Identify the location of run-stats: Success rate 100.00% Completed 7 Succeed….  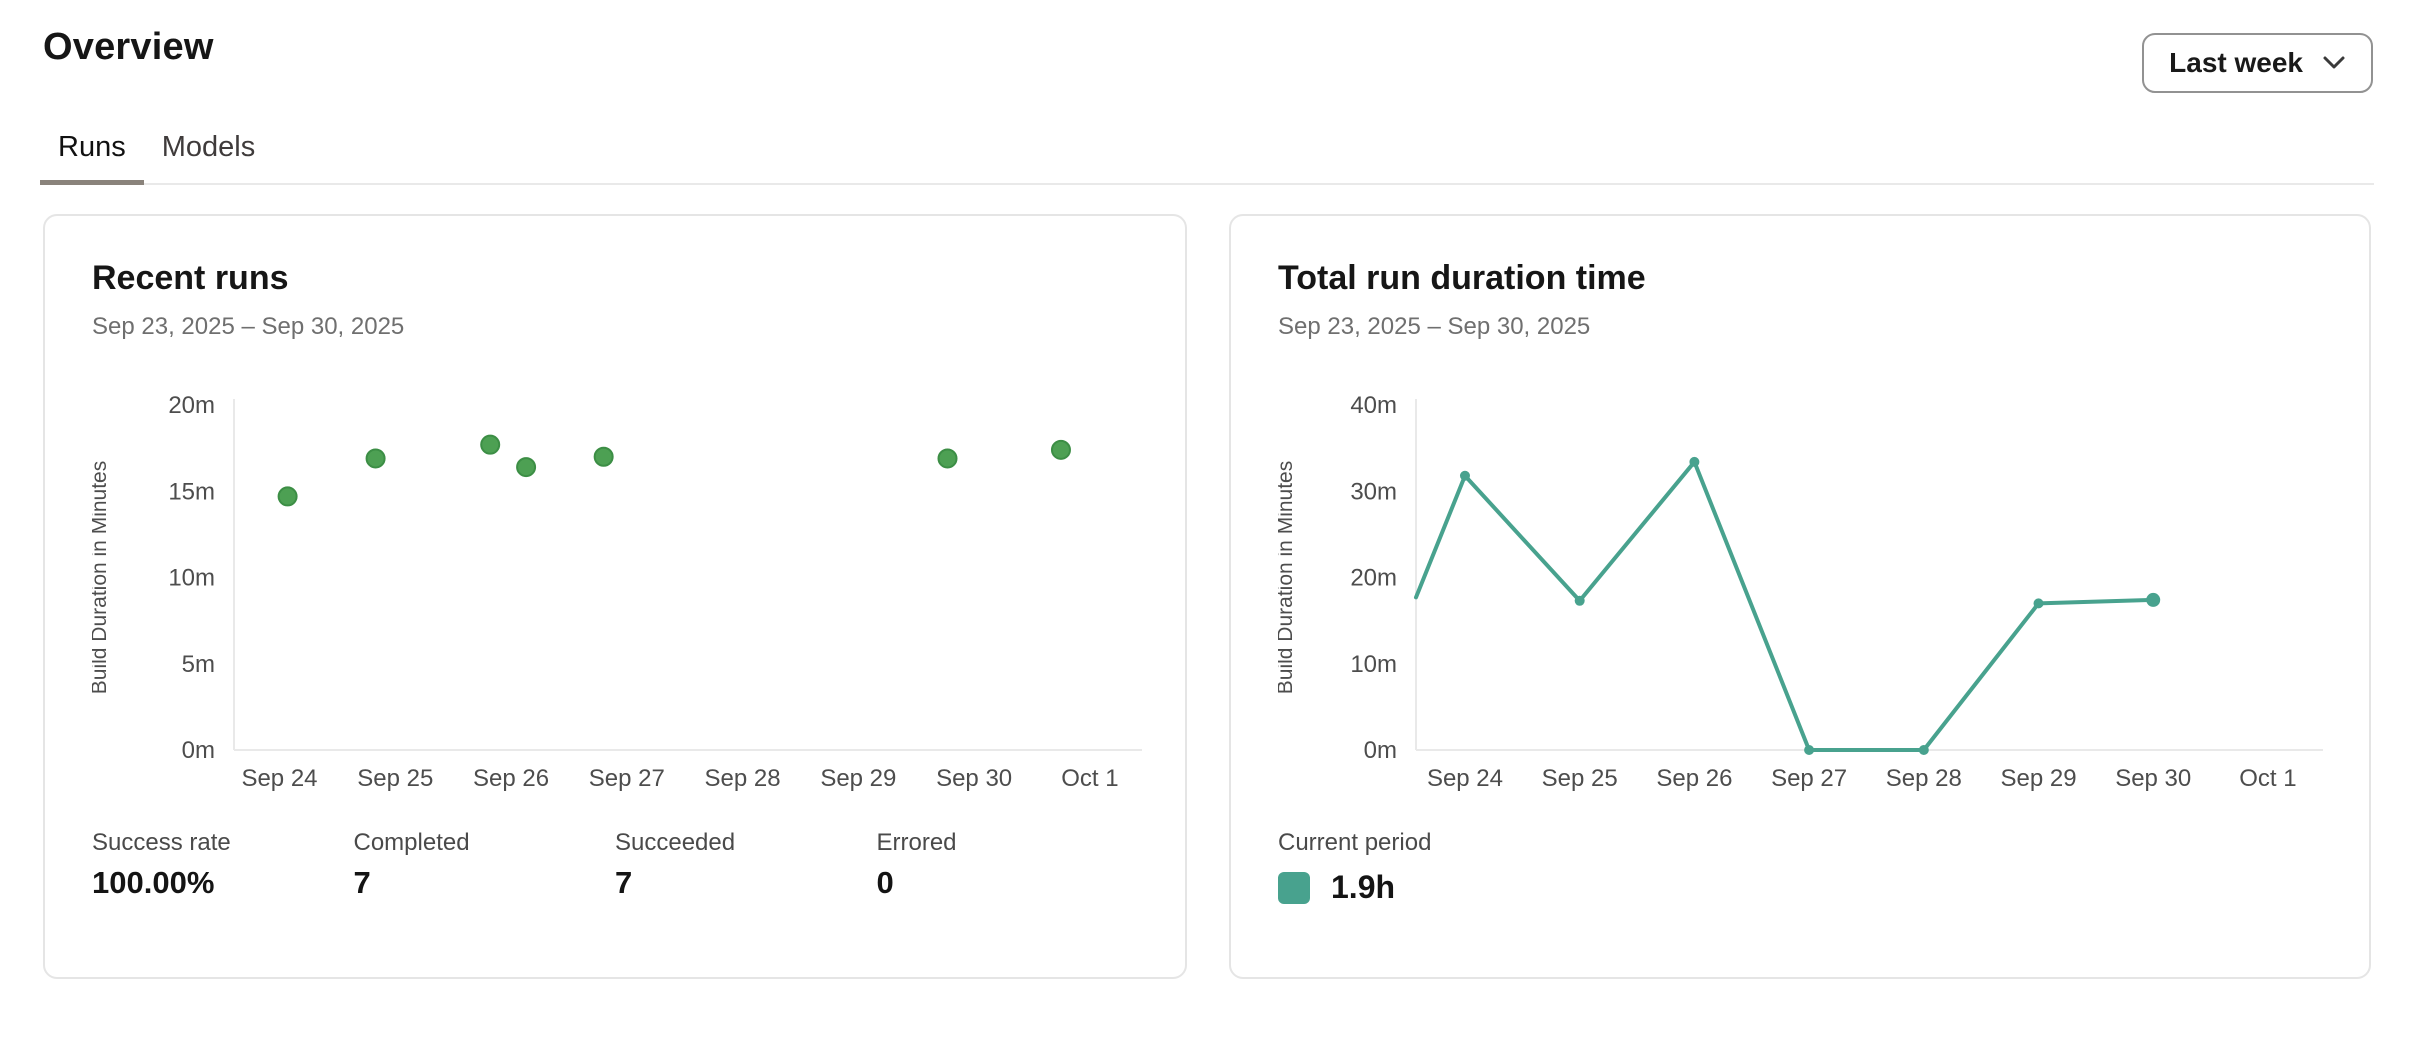
(615, 864).